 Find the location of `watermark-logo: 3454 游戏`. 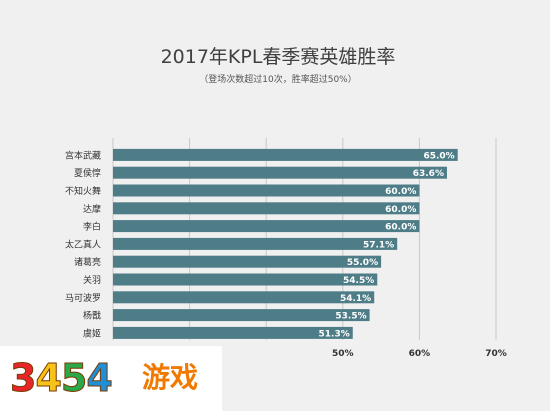

watermark-logo: 3454 游戏 is located at coordinates (111, 378).